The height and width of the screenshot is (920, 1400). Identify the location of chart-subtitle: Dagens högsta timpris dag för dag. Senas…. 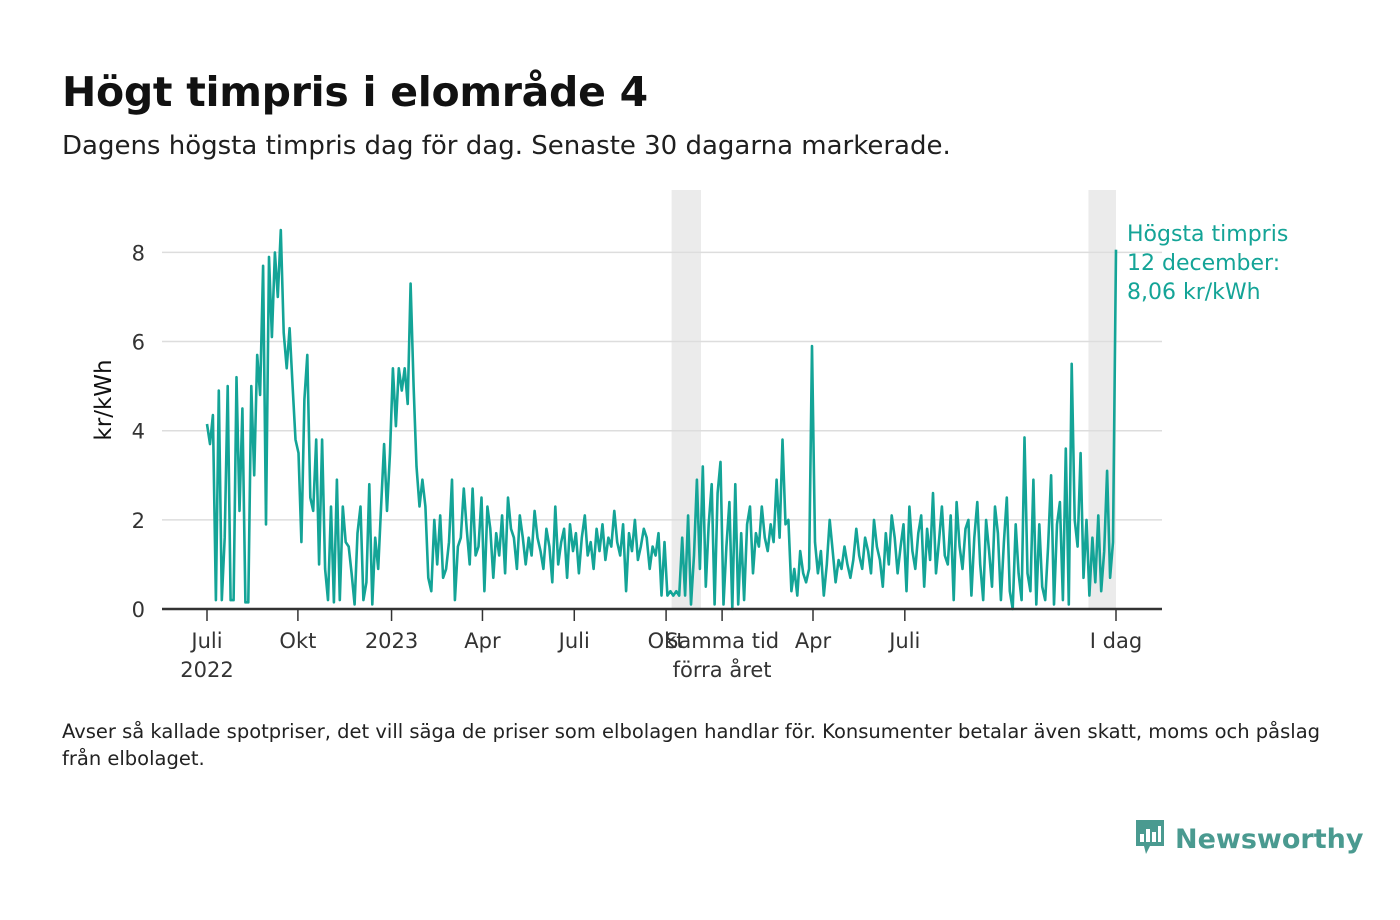
(506, 146).